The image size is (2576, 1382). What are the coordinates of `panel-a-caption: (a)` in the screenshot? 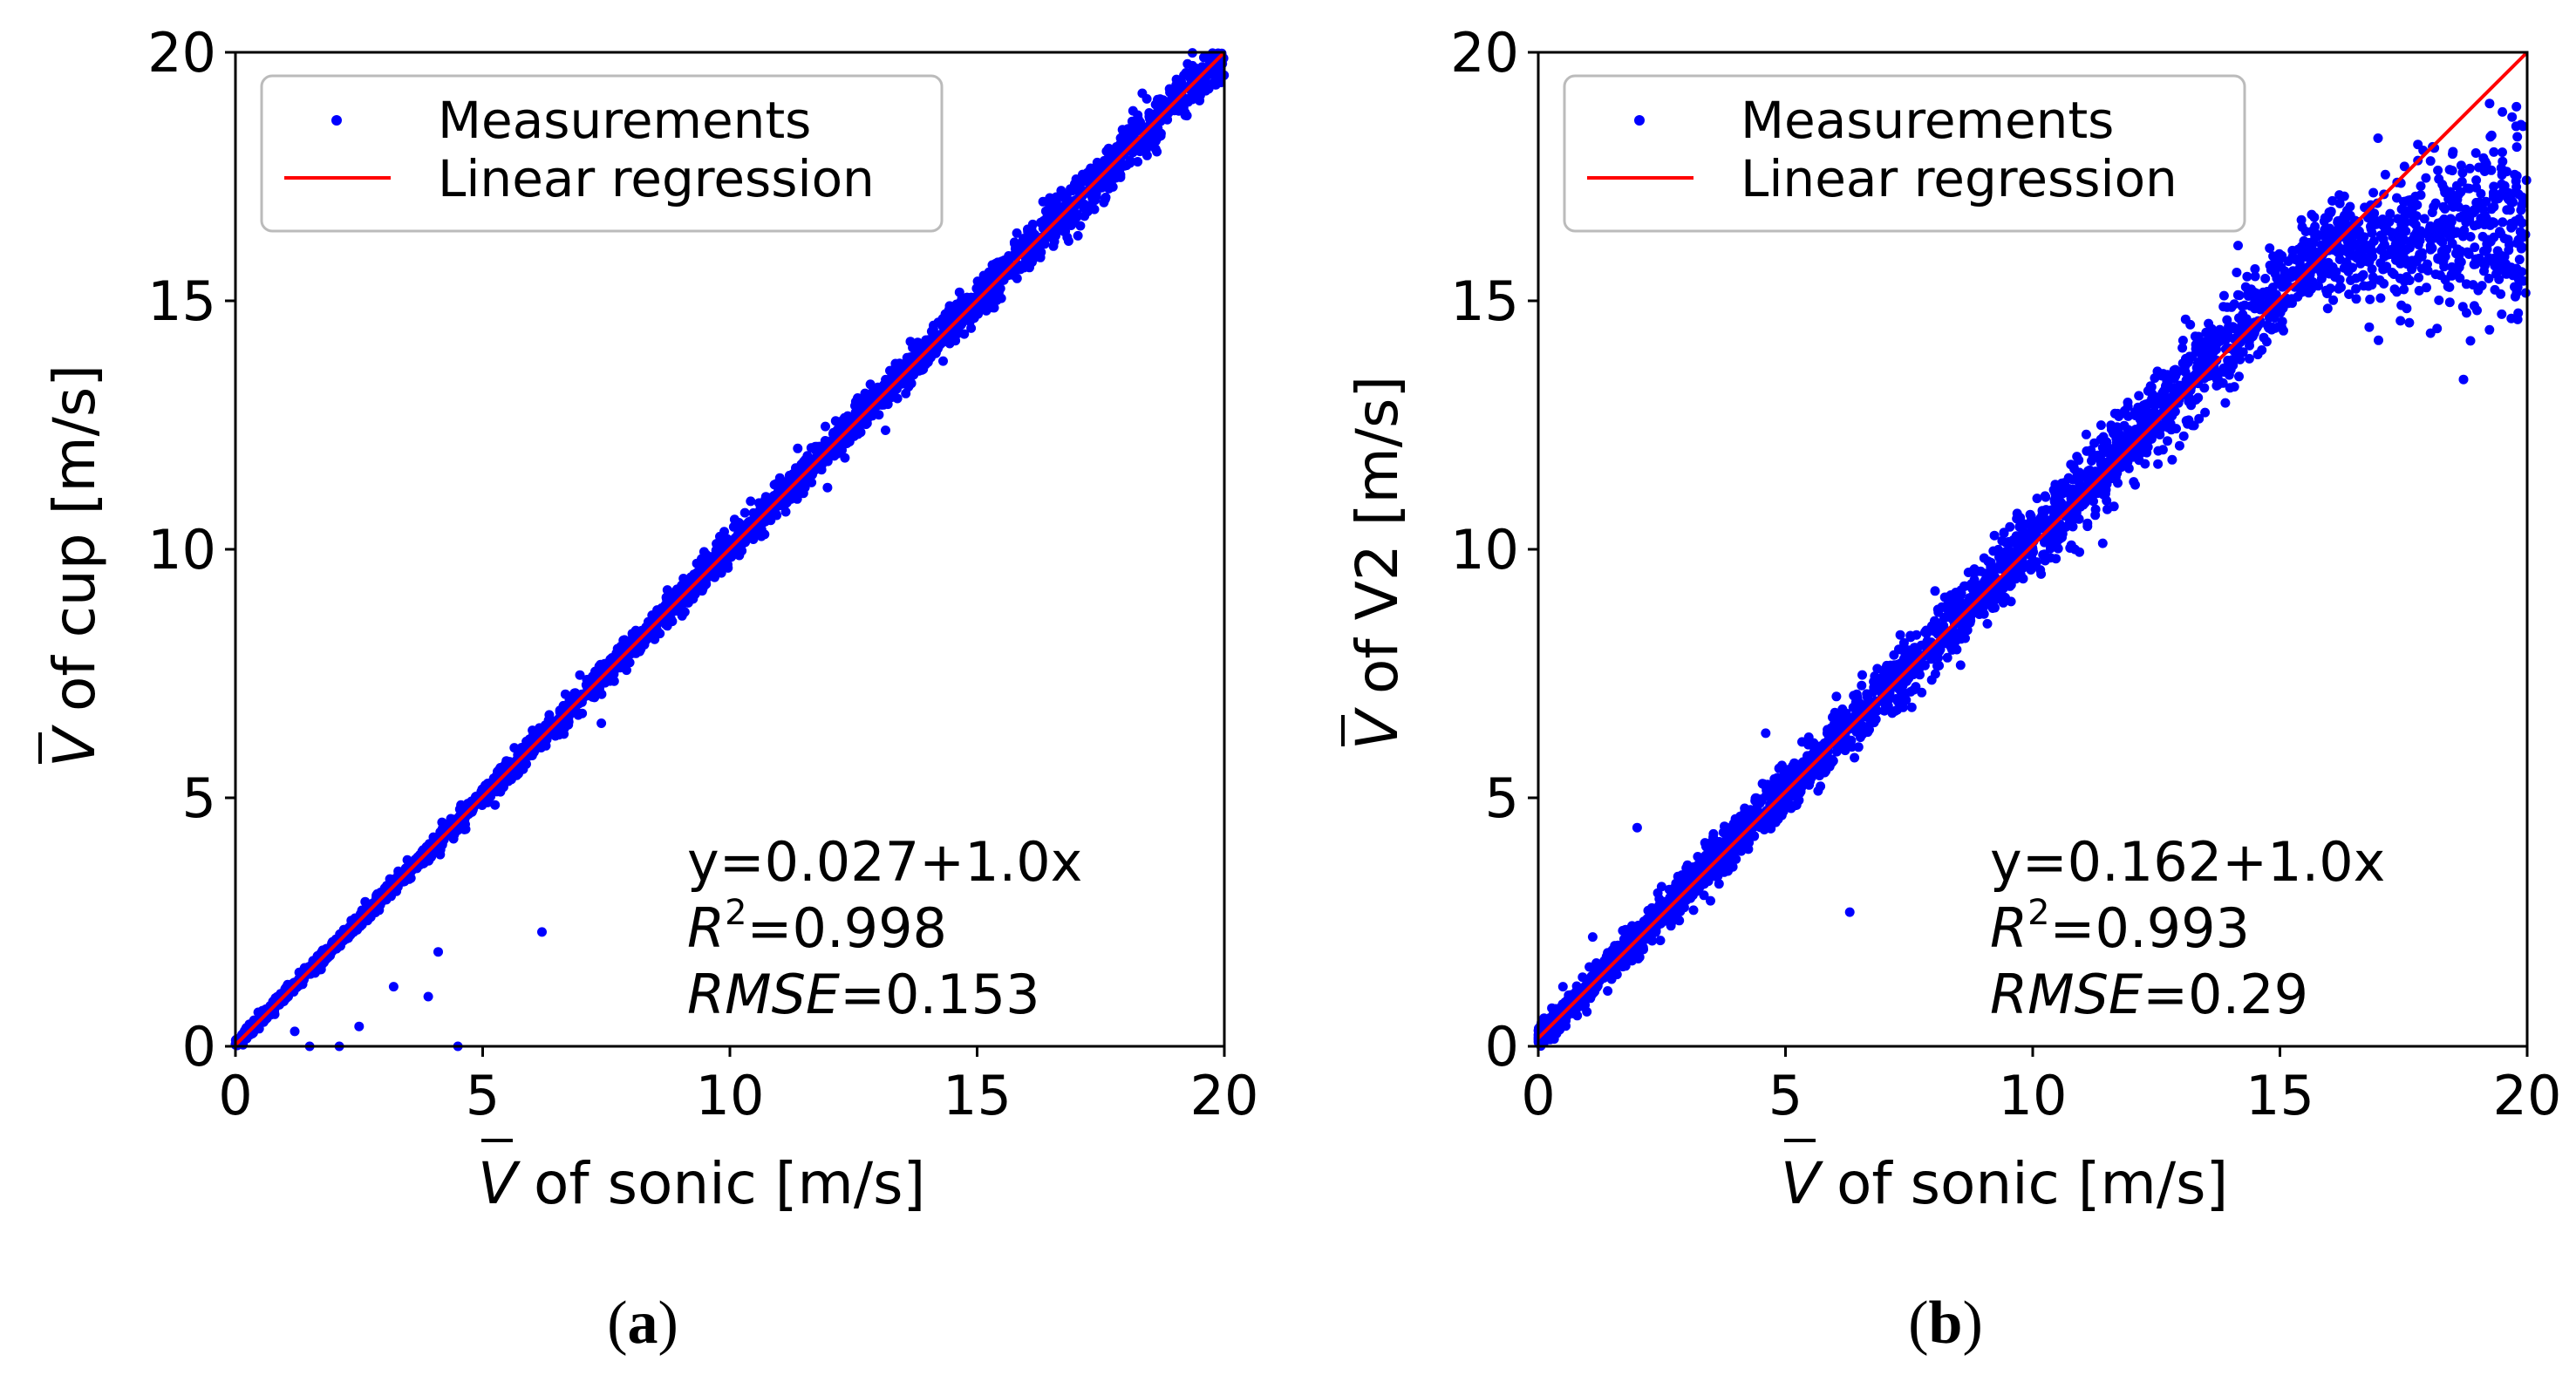 It's located at (642, 1323).